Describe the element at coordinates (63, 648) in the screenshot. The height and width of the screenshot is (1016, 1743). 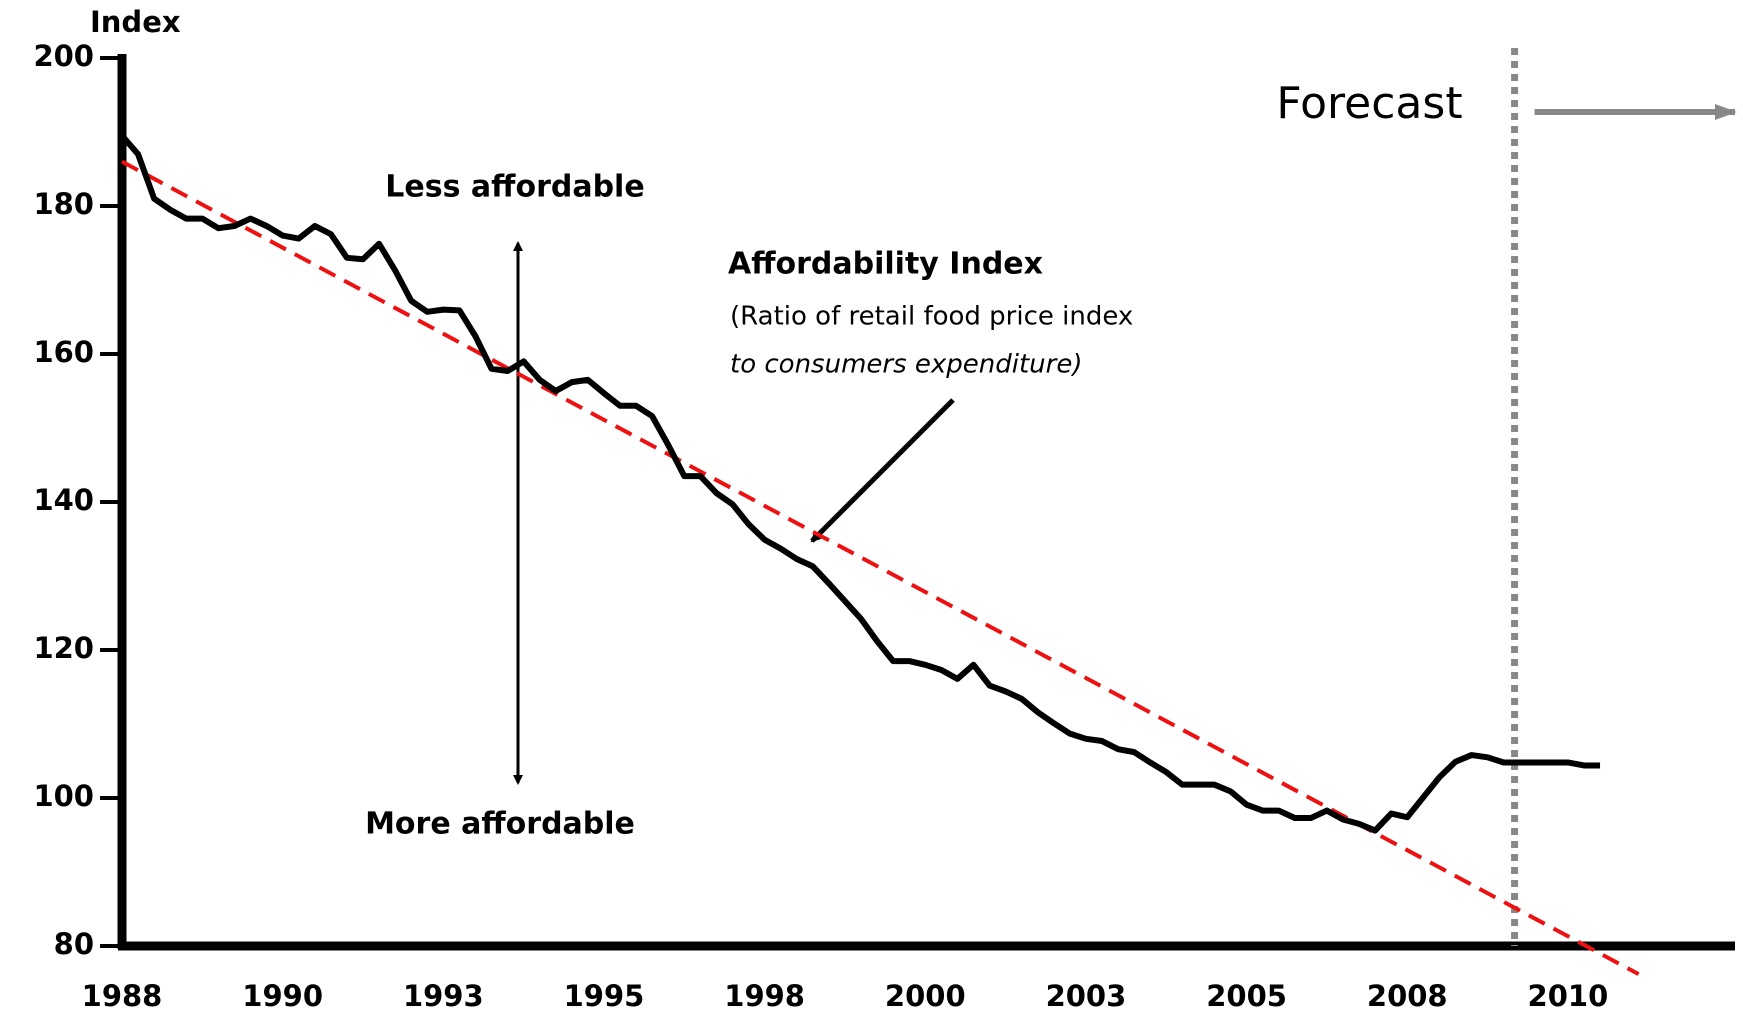
I see `y-tick-label: 120` at that location.